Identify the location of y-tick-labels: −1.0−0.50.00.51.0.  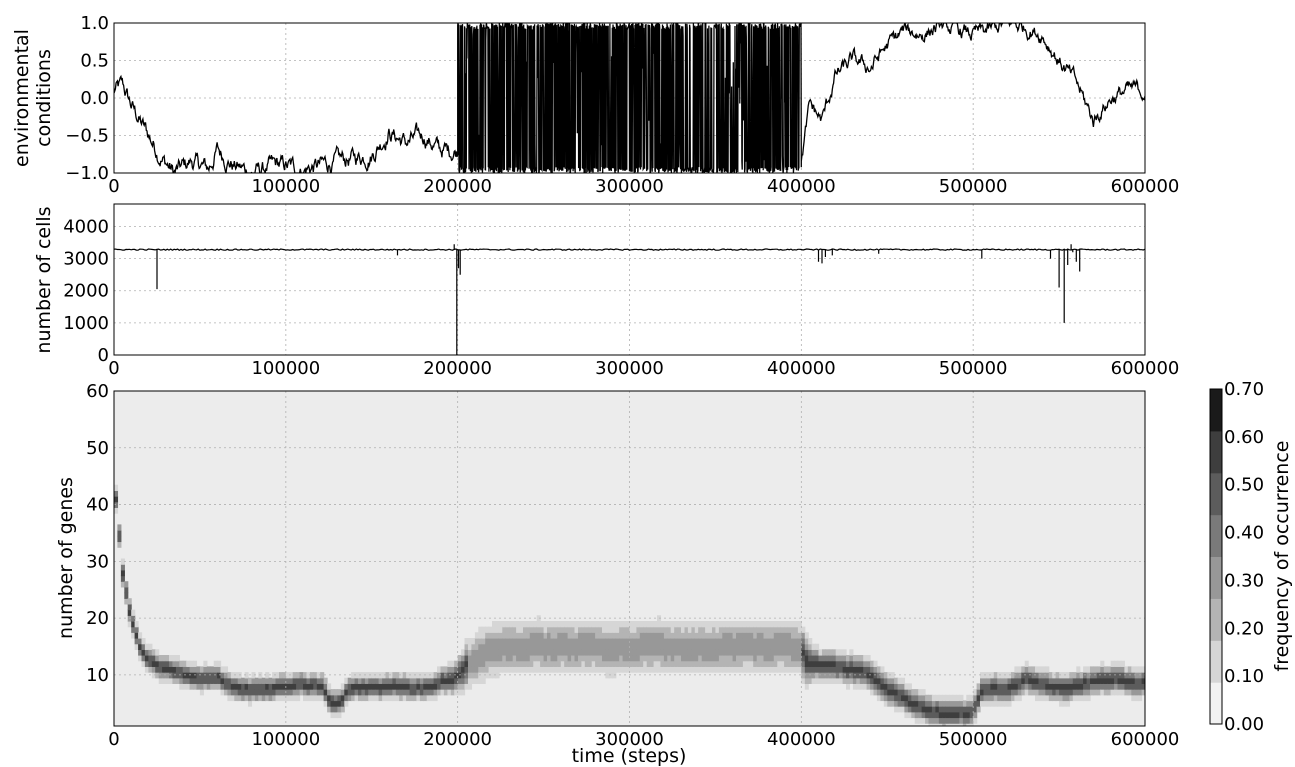
(87, 98).